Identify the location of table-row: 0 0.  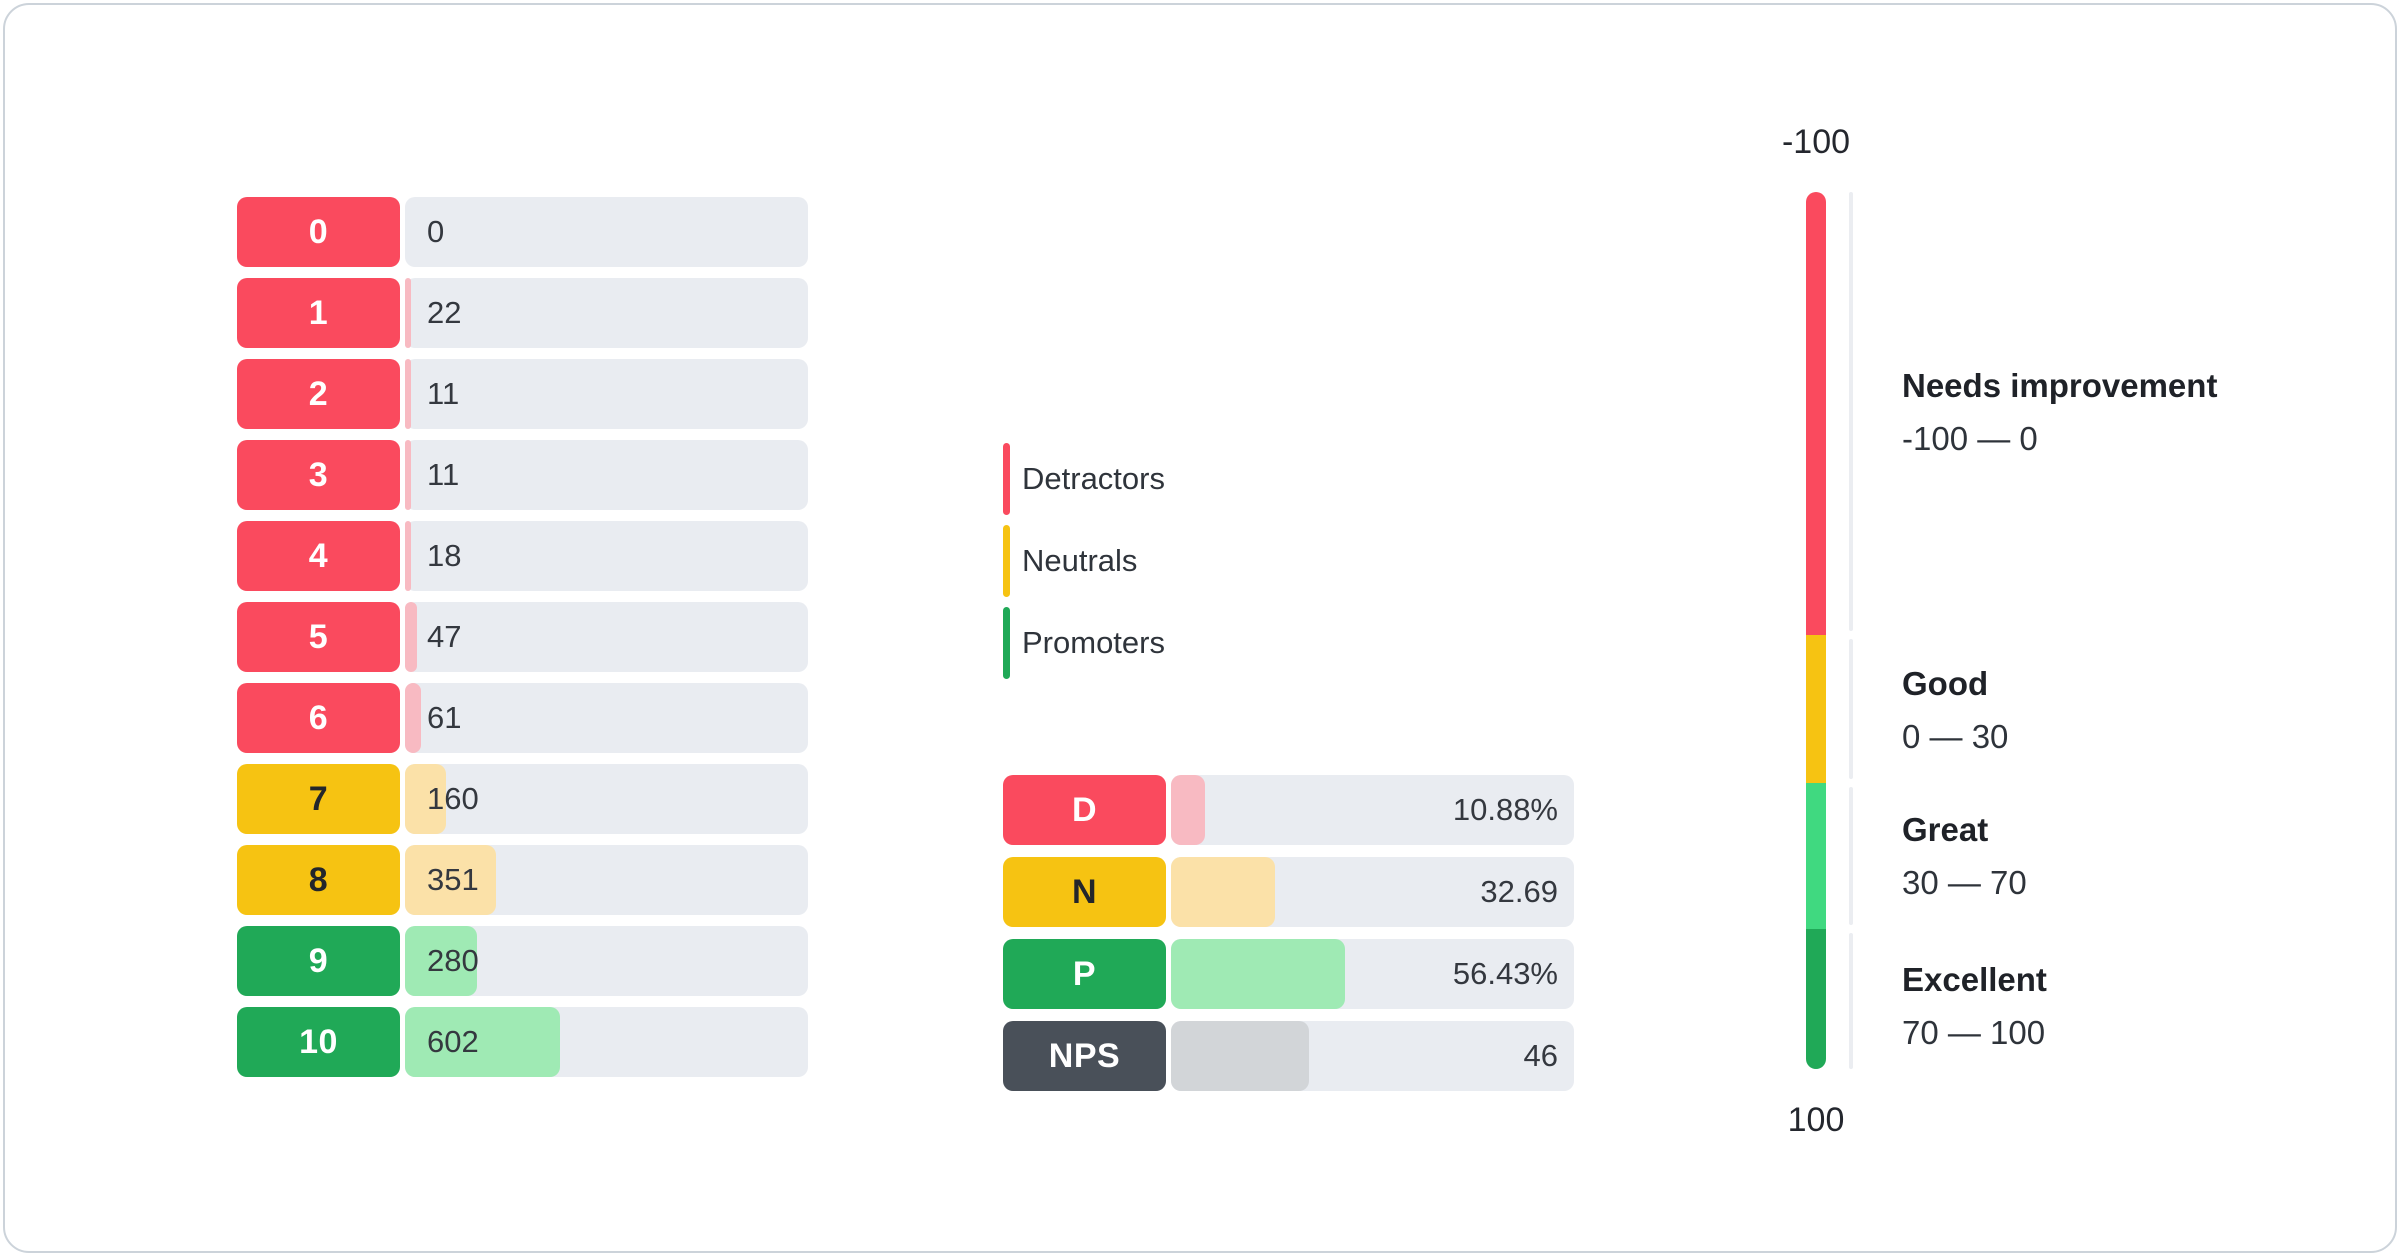
(522, 232).